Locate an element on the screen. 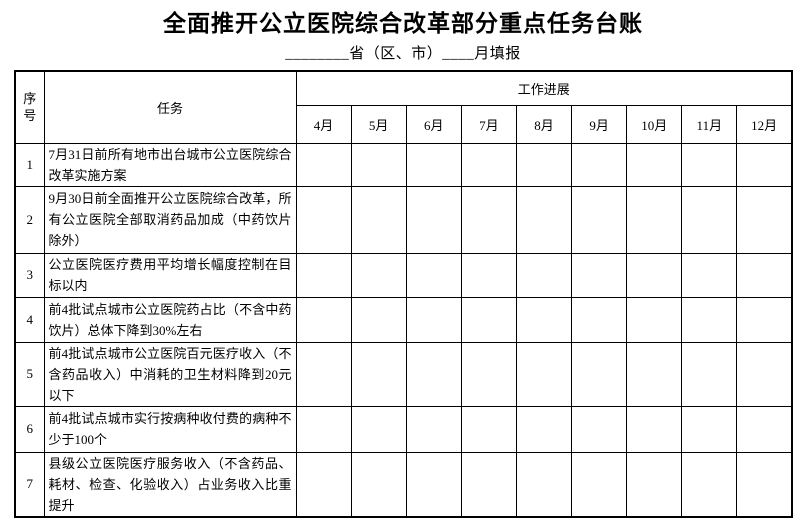 The width and height of the screenshot is (805, 528). month-header: 7月 is located at coordinates (488, 124).